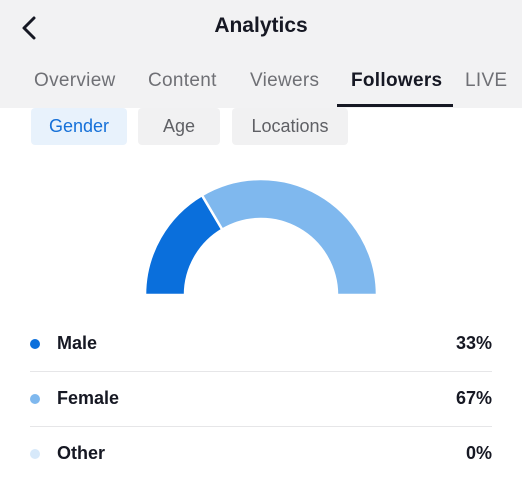 The width and height of the screenshot is (522, 500). I want to click on tab-content: Content, so click(182, 80).